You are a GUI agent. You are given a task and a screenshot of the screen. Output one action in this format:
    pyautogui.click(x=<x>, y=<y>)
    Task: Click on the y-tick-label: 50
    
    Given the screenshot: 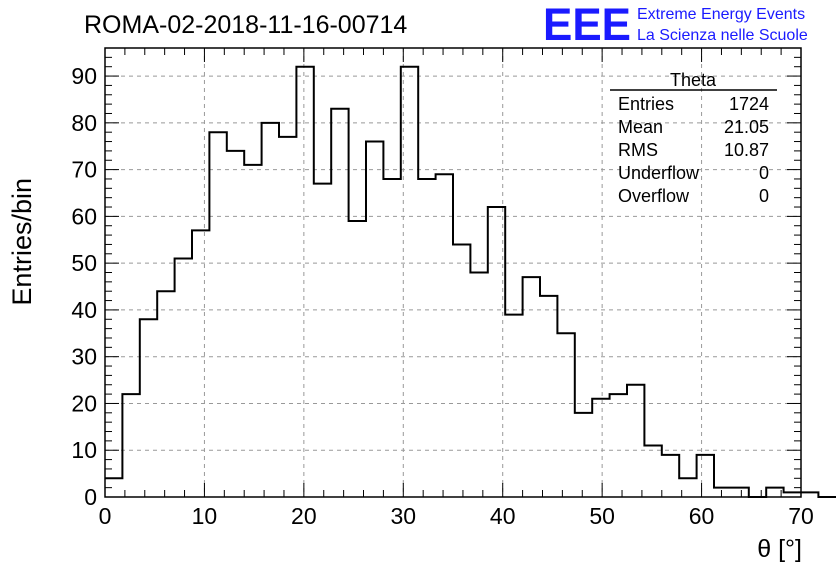 What is the action you would take?
    pyautogui.click(x=84, y=263)
    